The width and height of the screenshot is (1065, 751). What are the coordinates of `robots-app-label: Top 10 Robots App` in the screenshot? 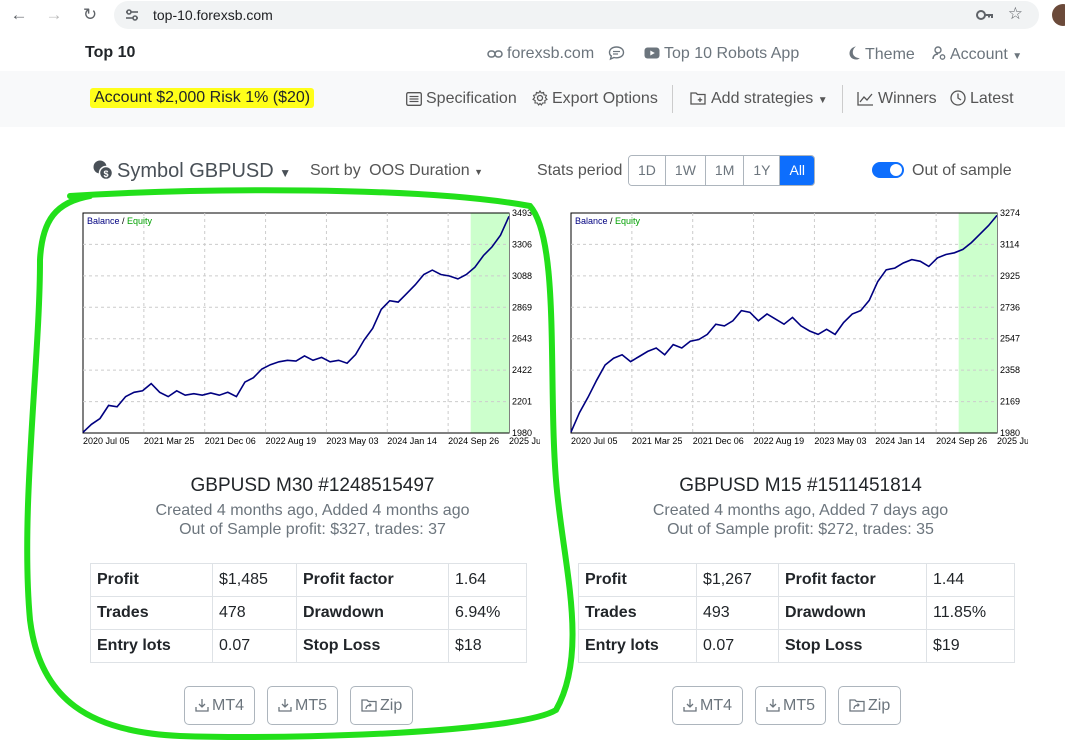 It's located at (732, 53).